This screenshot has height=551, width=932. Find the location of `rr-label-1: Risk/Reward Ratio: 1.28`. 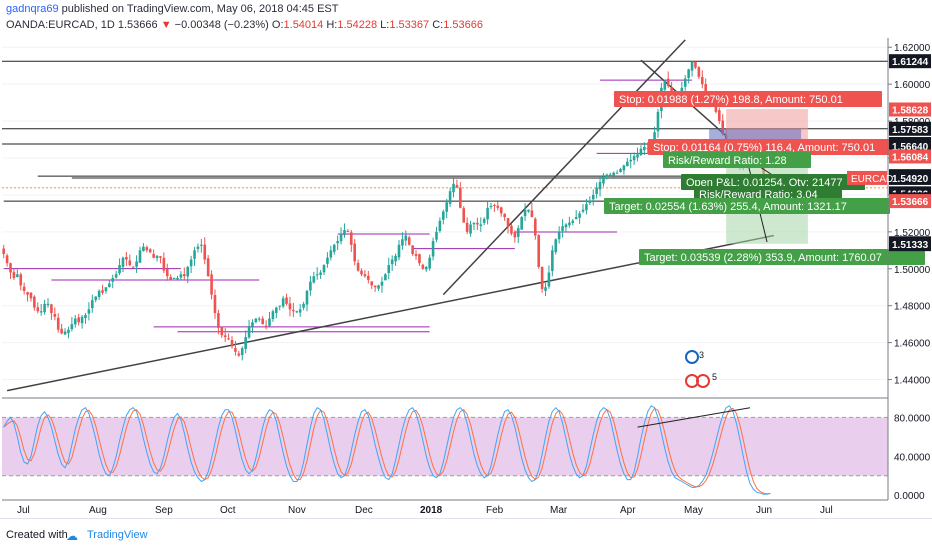

rr-label-1: Risk/Reward Ratio: 1.28 is located at coordinates (737, 160).